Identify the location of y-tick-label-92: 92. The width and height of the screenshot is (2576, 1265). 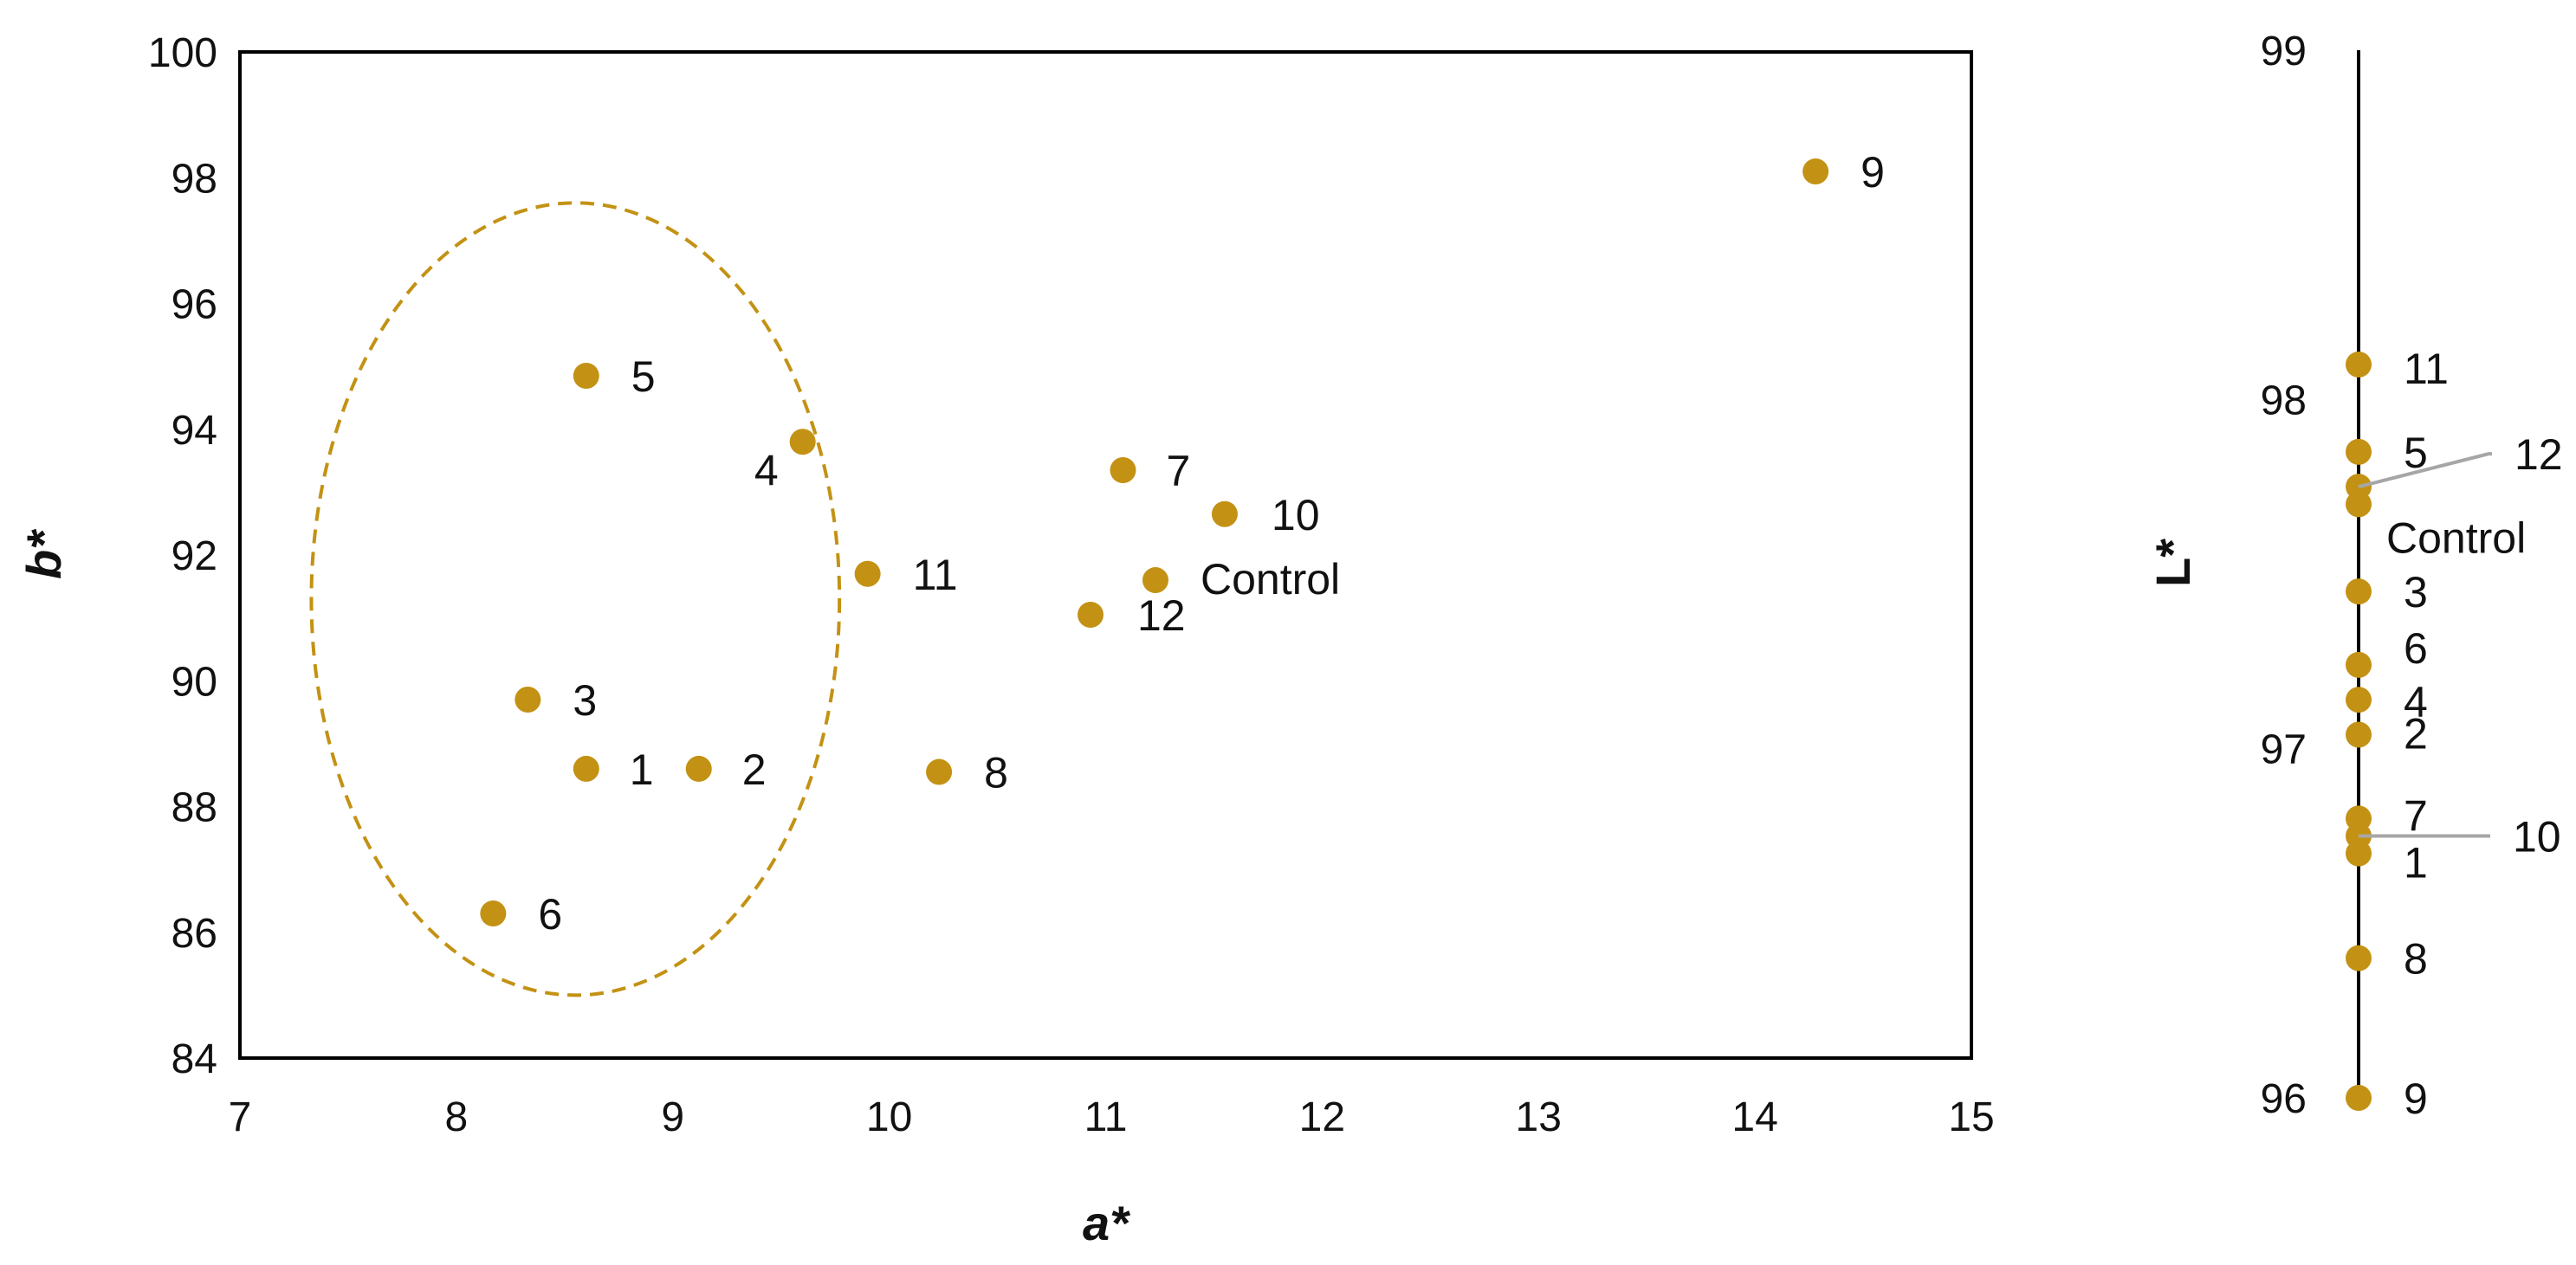
(194, 556).